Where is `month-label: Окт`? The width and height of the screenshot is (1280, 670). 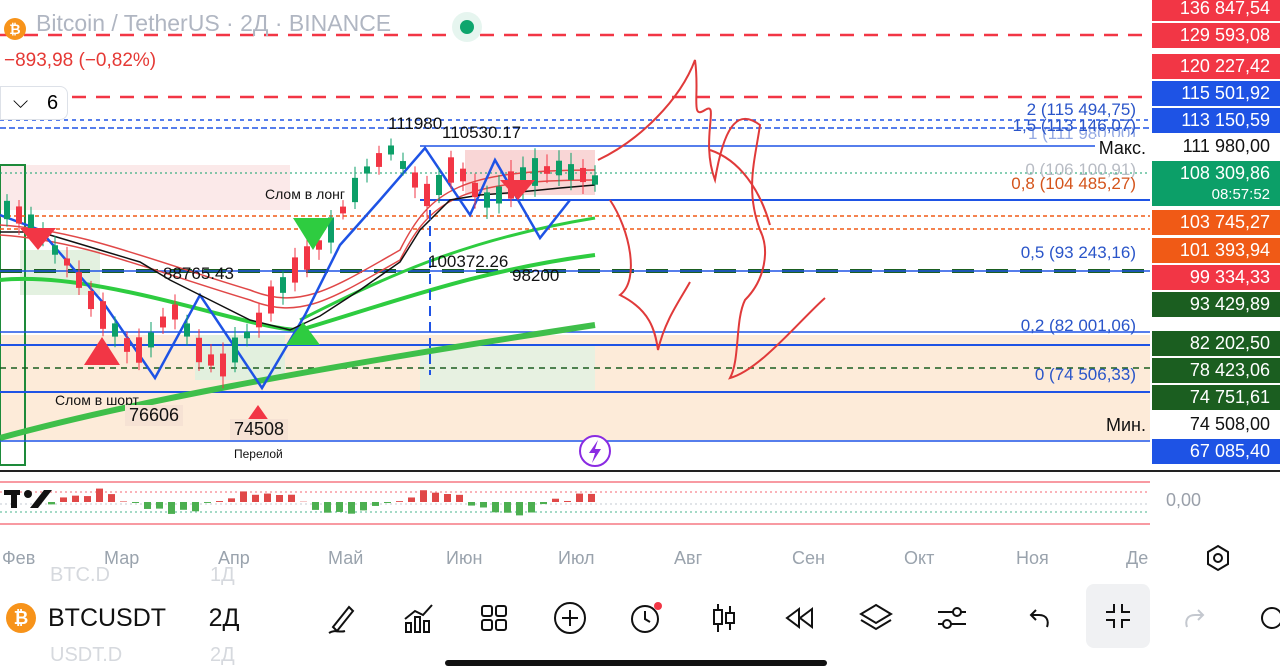
month-label: Окт is located at coordinates (919, 558).